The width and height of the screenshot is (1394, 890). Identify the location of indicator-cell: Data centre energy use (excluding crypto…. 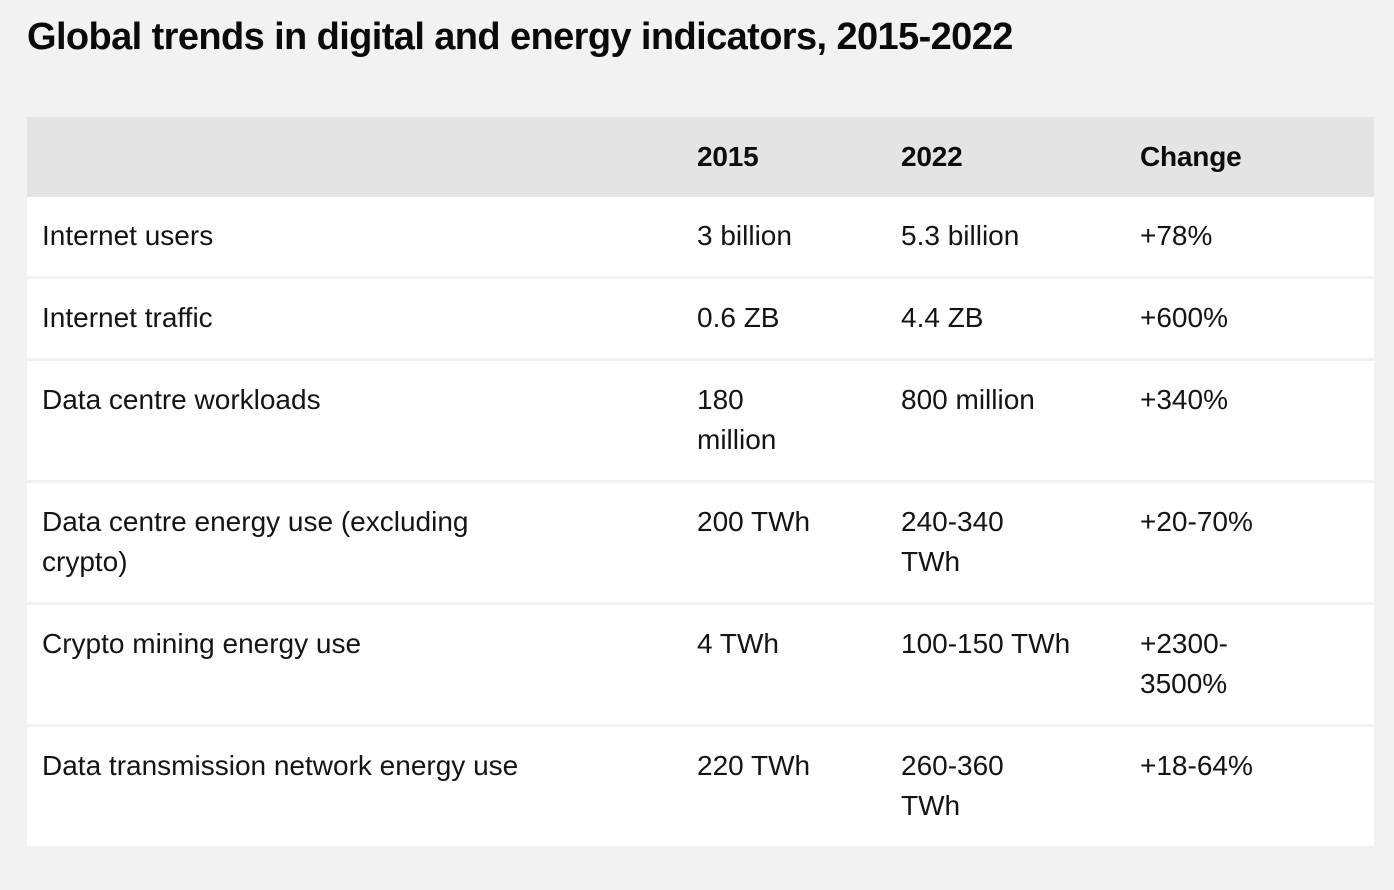
(354, 542).